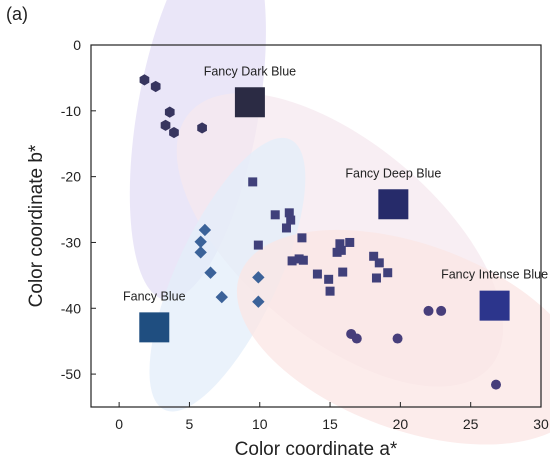 This screenshot has height=466, width=550. What do you see at coordinates (78, 209) in the screenshot?
I see `y-axis-ticks: 0 -10 -20 -30 -40 -50` at bounding box center [78, 209].